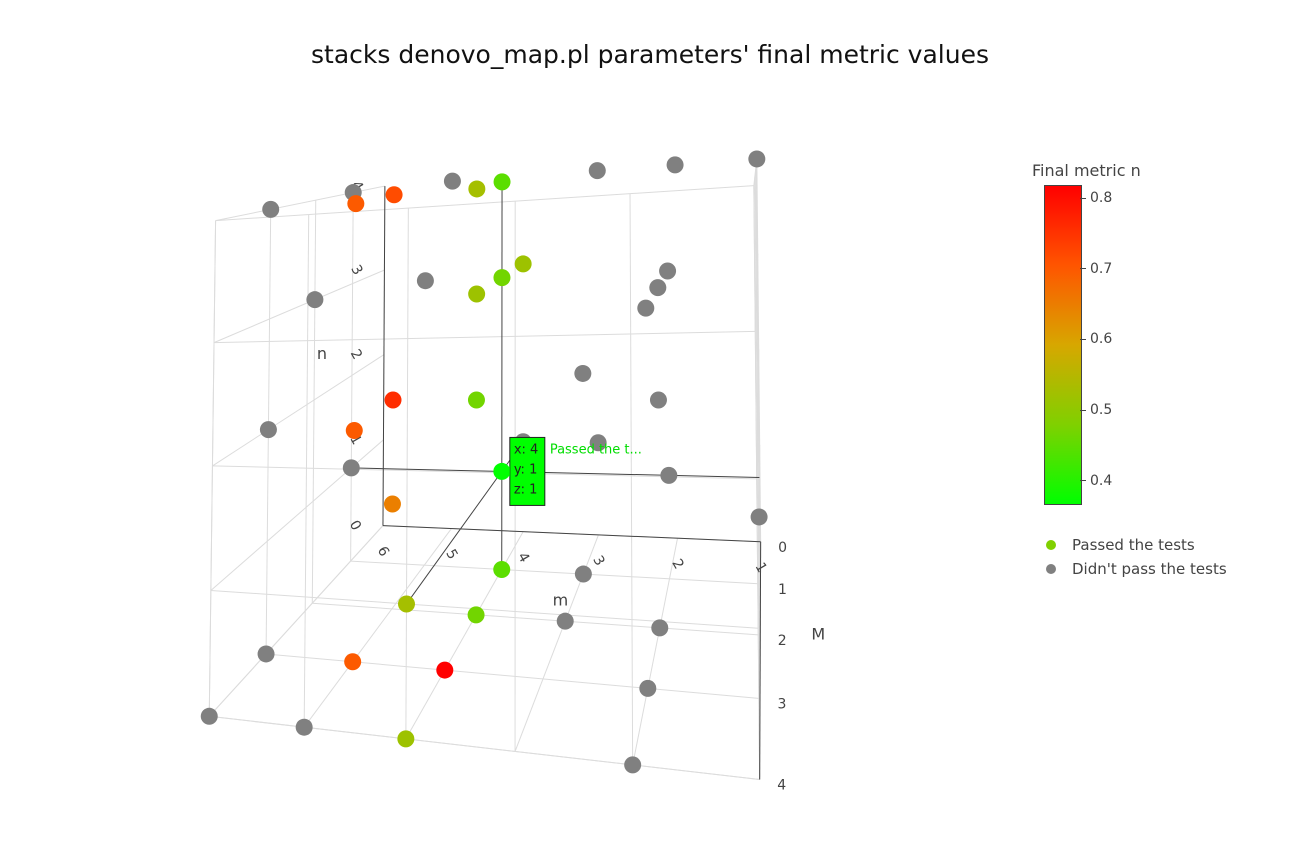 This screenshot has height=867, width=1290. Describe the element at coordinates (506, 471) in the screenshot. I see `hover-arrow` at that location.